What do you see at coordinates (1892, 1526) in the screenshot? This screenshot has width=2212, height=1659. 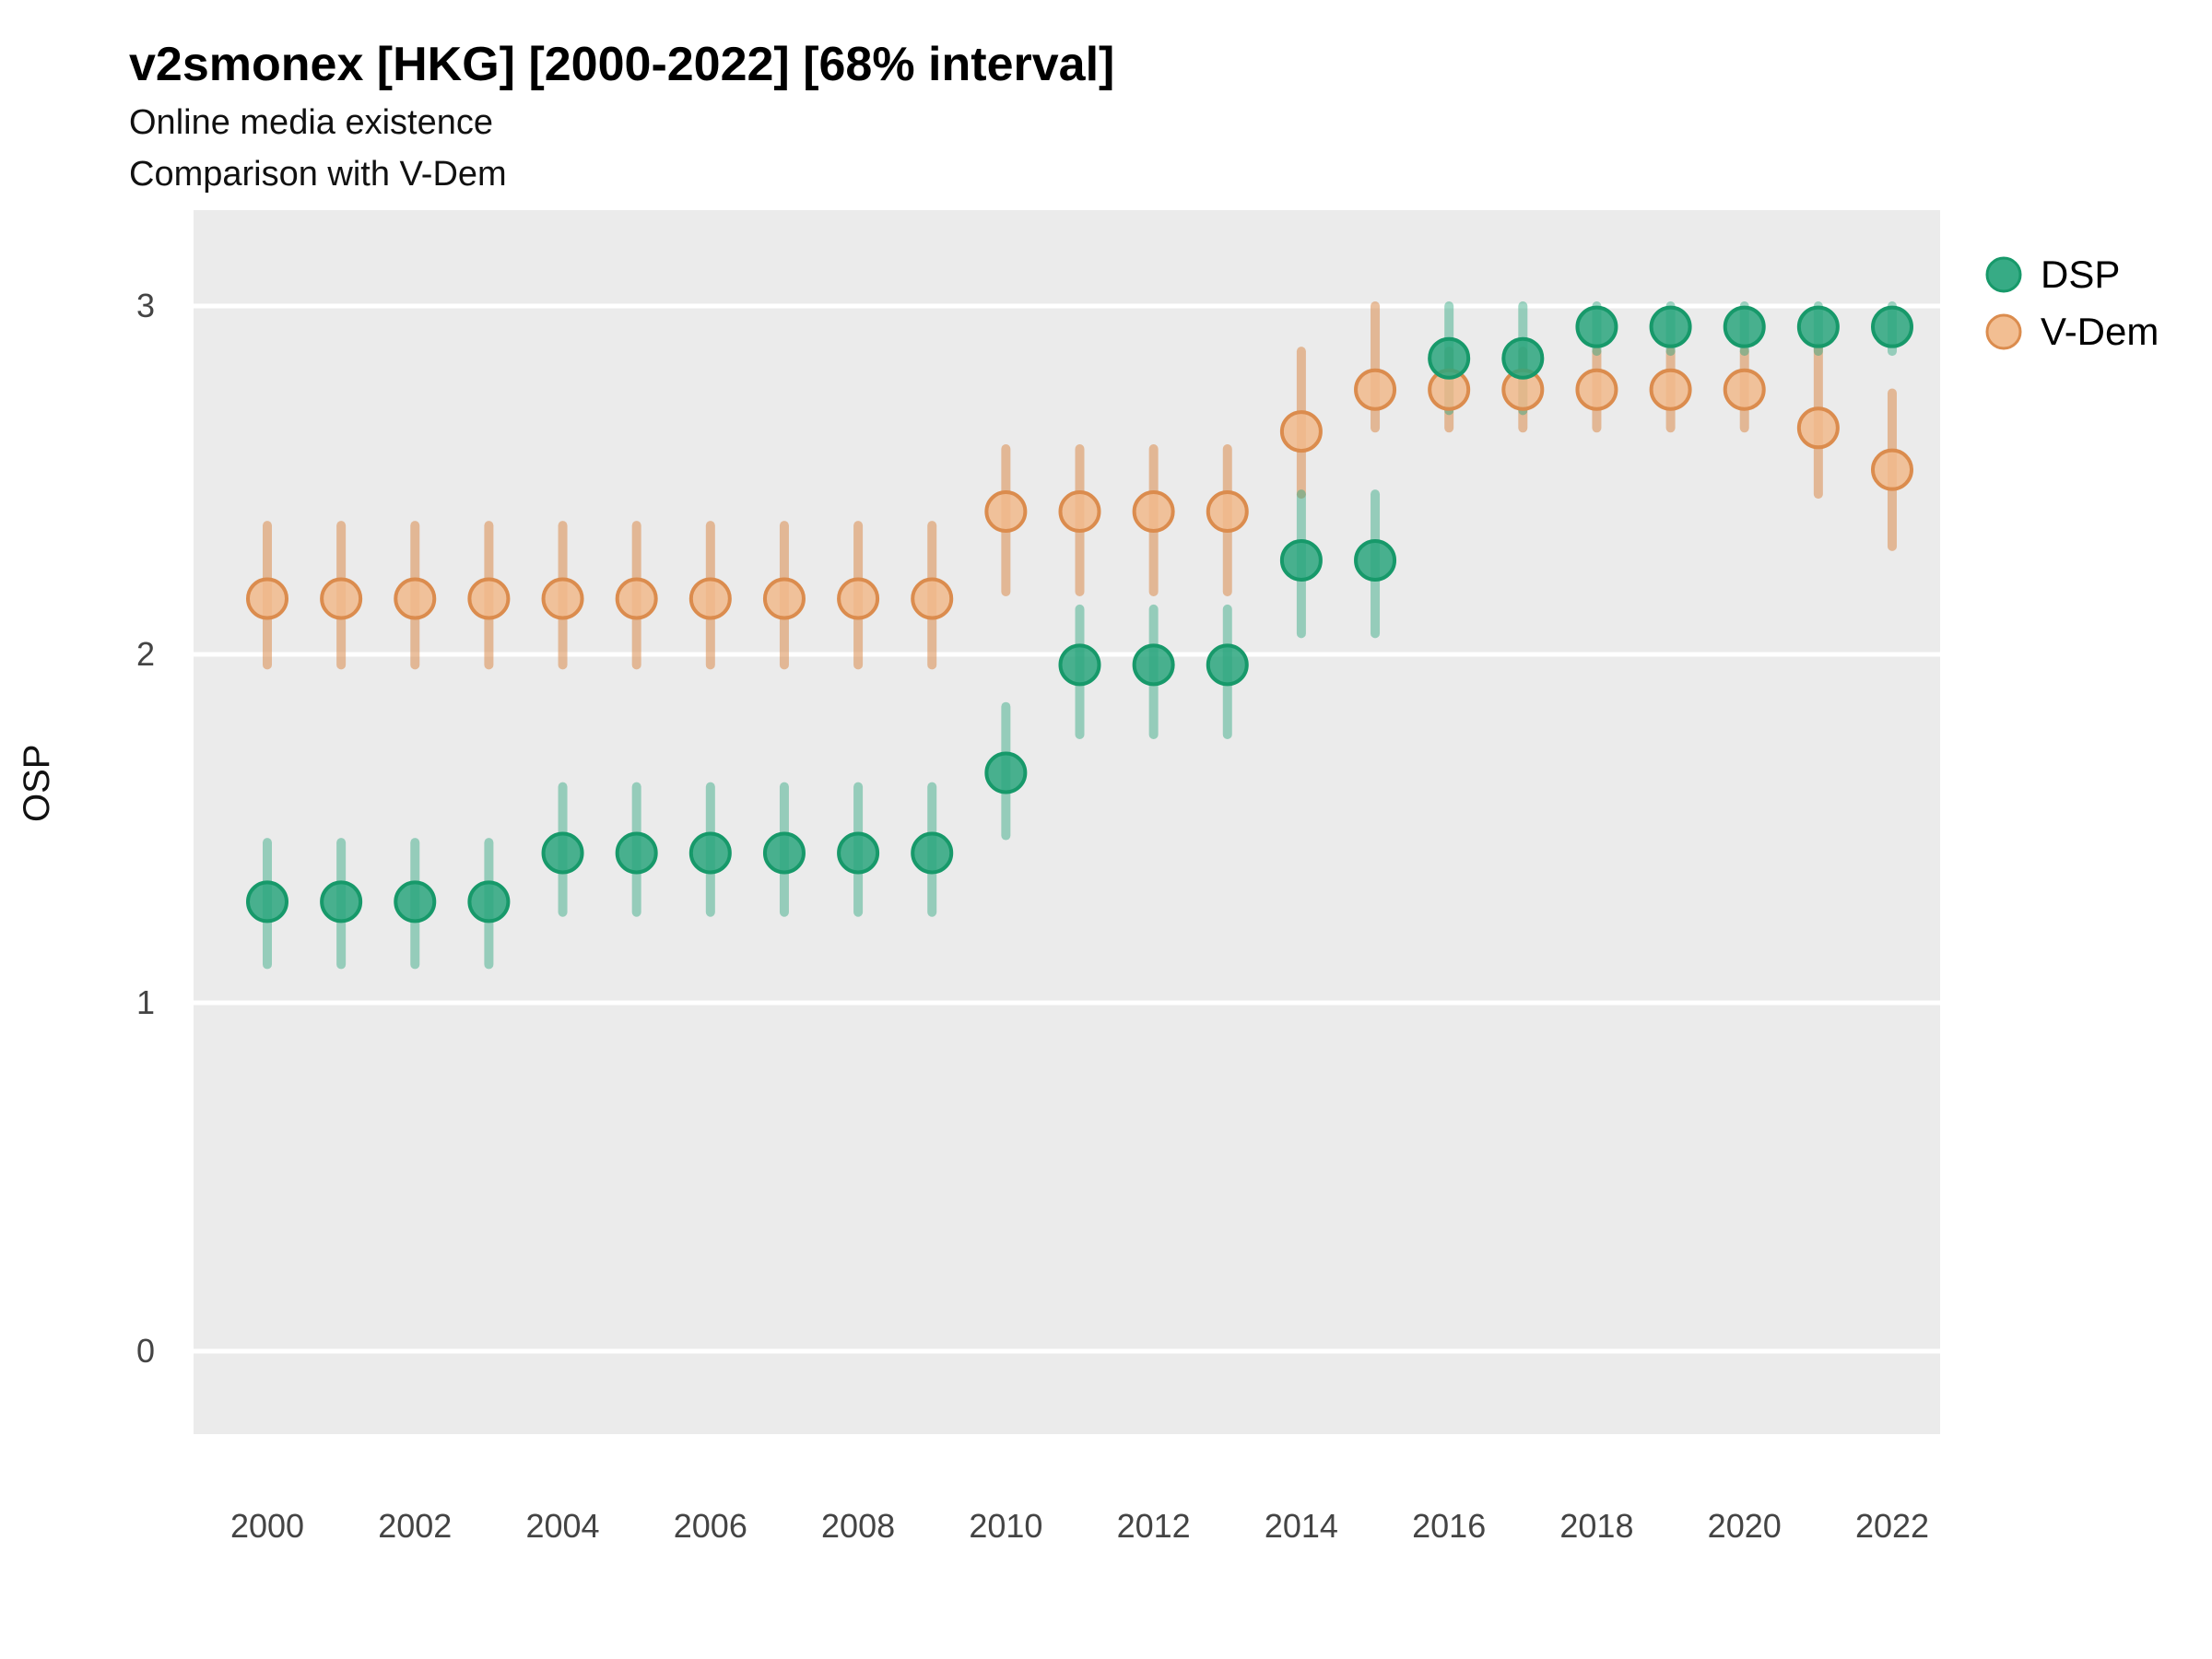 I see `x-tick-label-2022: 2022` at bounding box center [1892, 1526].